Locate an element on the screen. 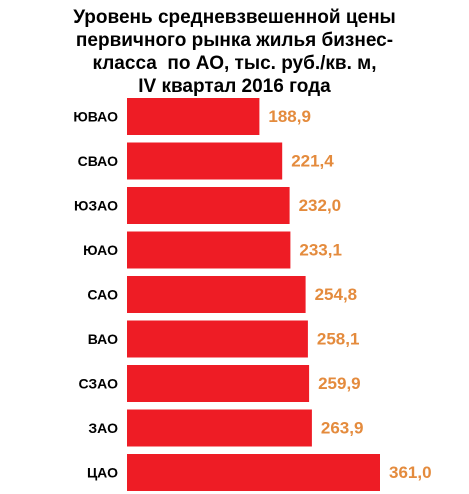 The height and width of the screenshot is (494, 469). value-label-1: 221,4 is located at coordinates (312, 161).